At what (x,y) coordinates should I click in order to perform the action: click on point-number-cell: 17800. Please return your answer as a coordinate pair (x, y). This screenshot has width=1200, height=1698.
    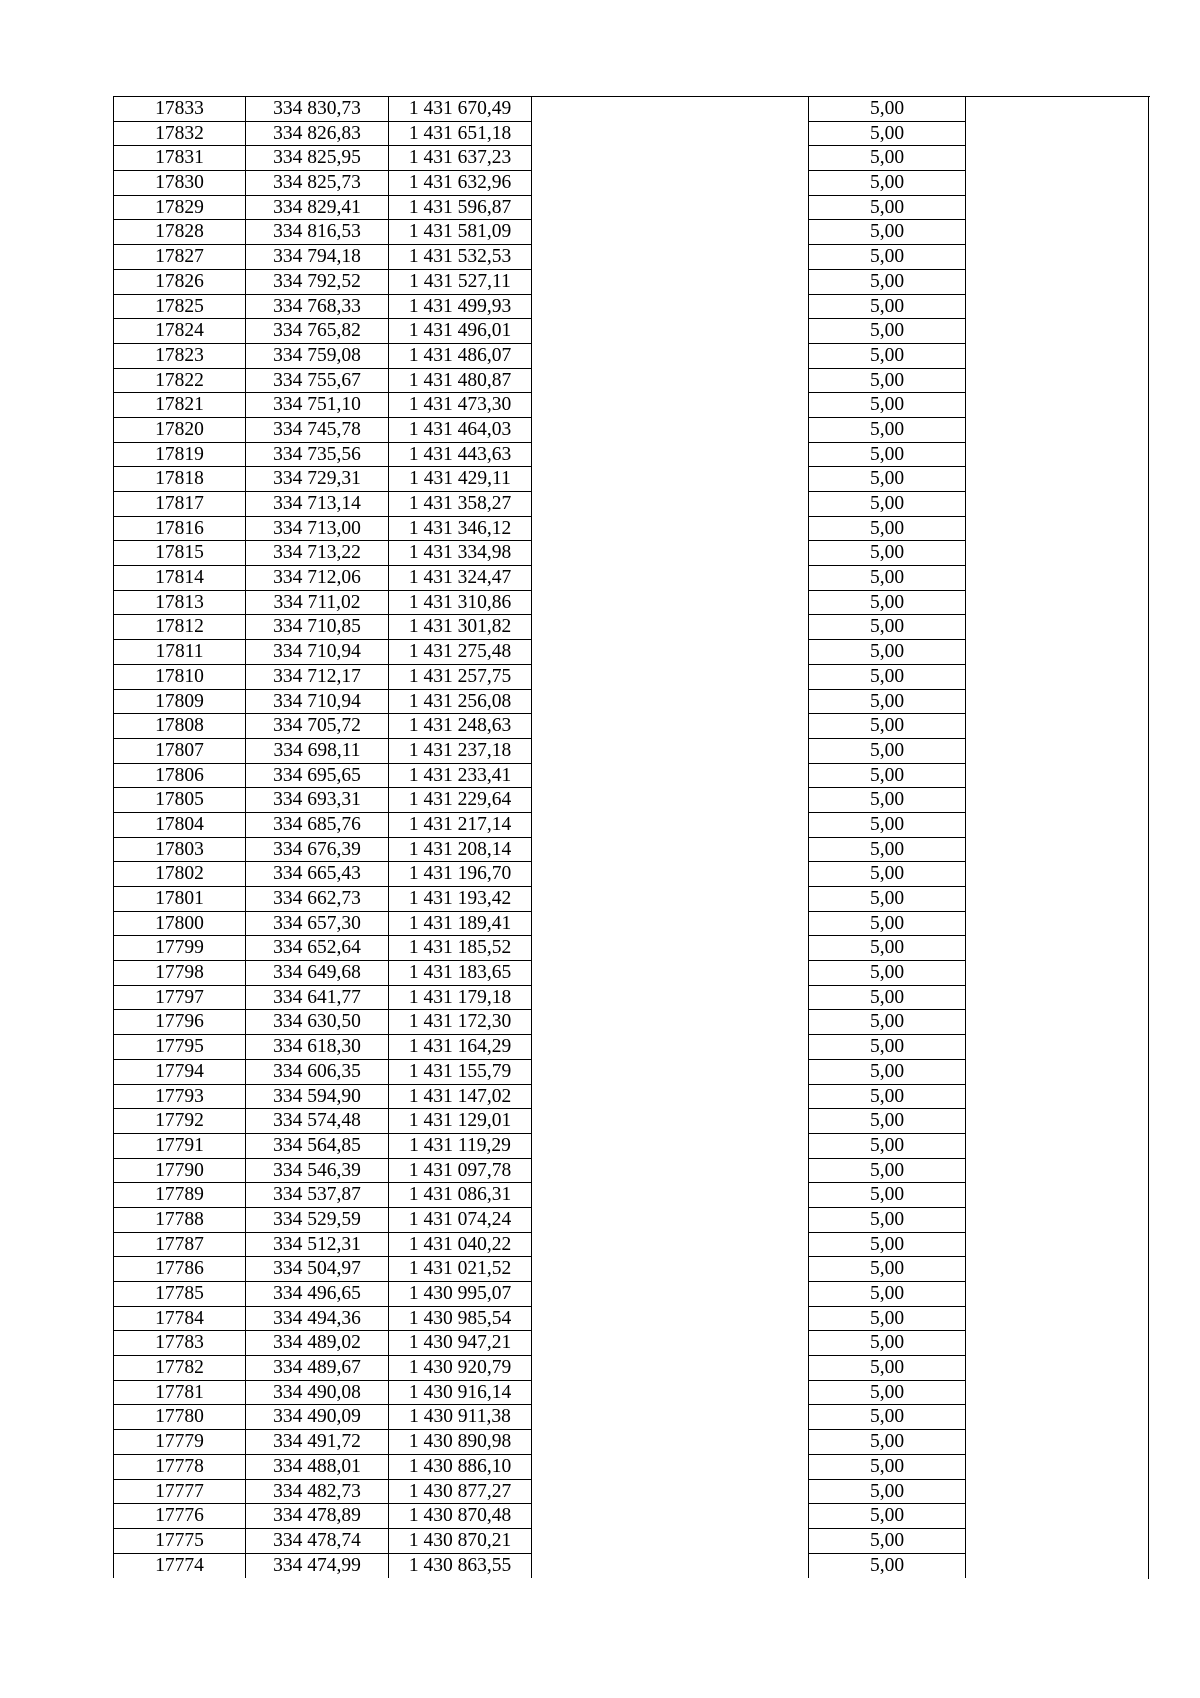
    Looking at the image, I should click on (179, 924).